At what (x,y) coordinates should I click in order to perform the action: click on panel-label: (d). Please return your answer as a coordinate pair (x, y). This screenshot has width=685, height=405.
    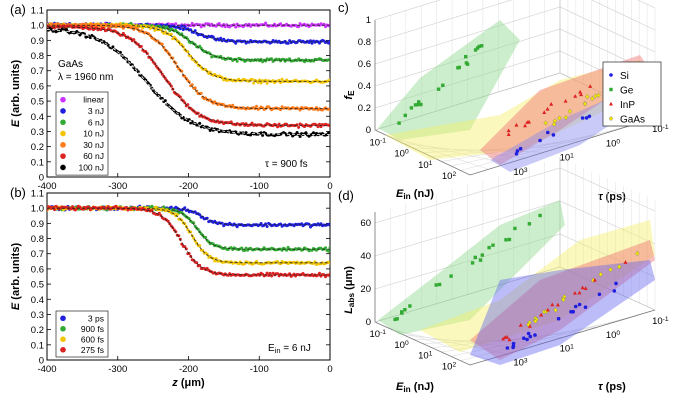
    Looking at the image, I should click on (346, 195).